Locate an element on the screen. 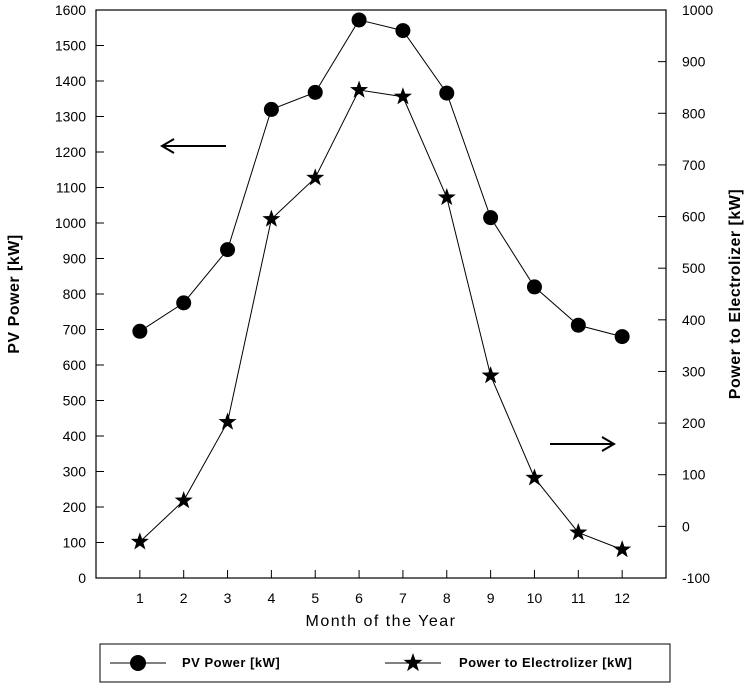  left-tick-label: 400 is located at coordinates (75, 436).